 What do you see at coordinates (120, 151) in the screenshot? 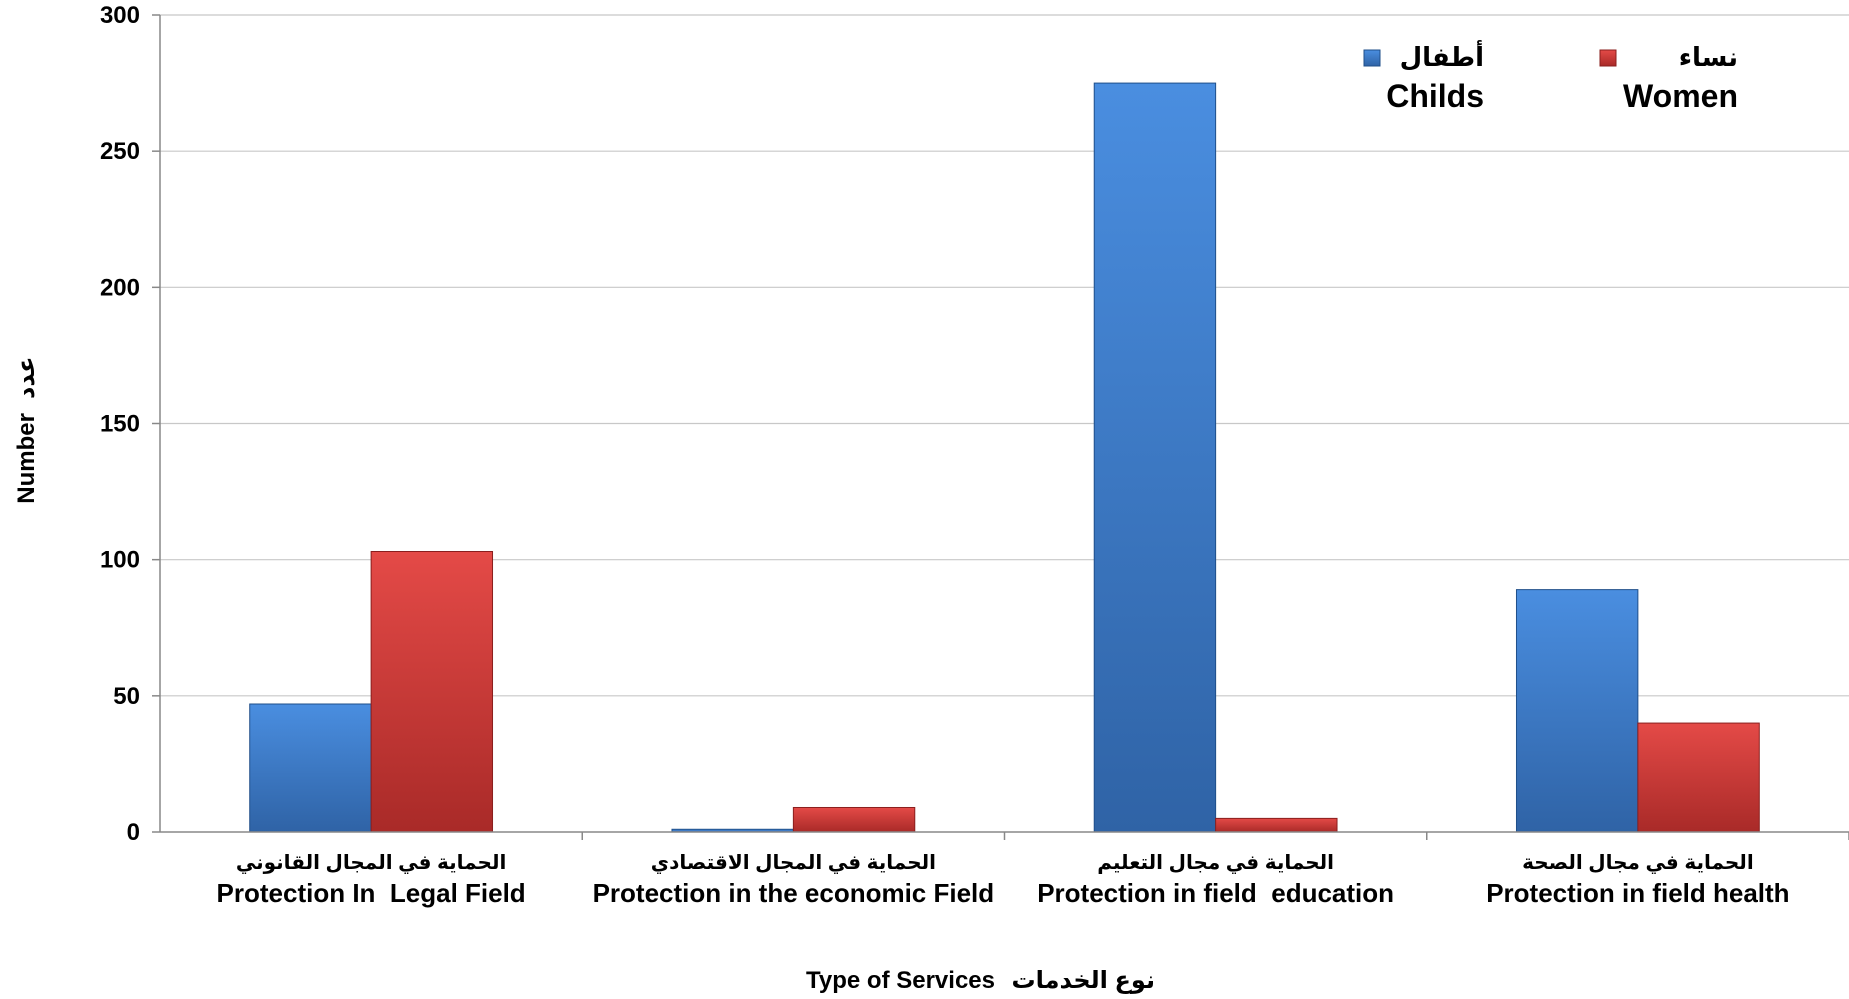
I see `y-tick-label: 250` at bounding box center [120, 151].